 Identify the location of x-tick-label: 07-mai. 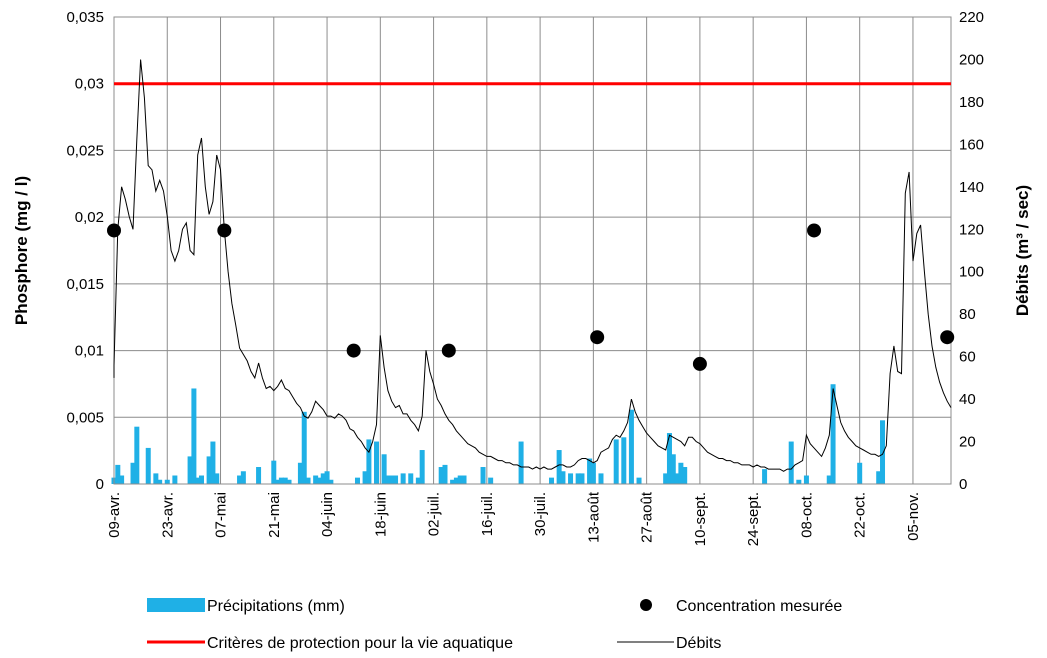
(221, 515).